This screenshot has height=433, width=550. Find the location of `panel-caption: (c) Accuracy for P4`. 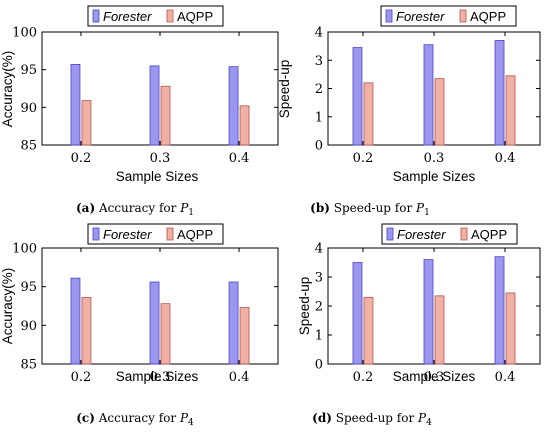

panel-caption: (c) Accuracy for P4 is located at coordinates (135, 419).